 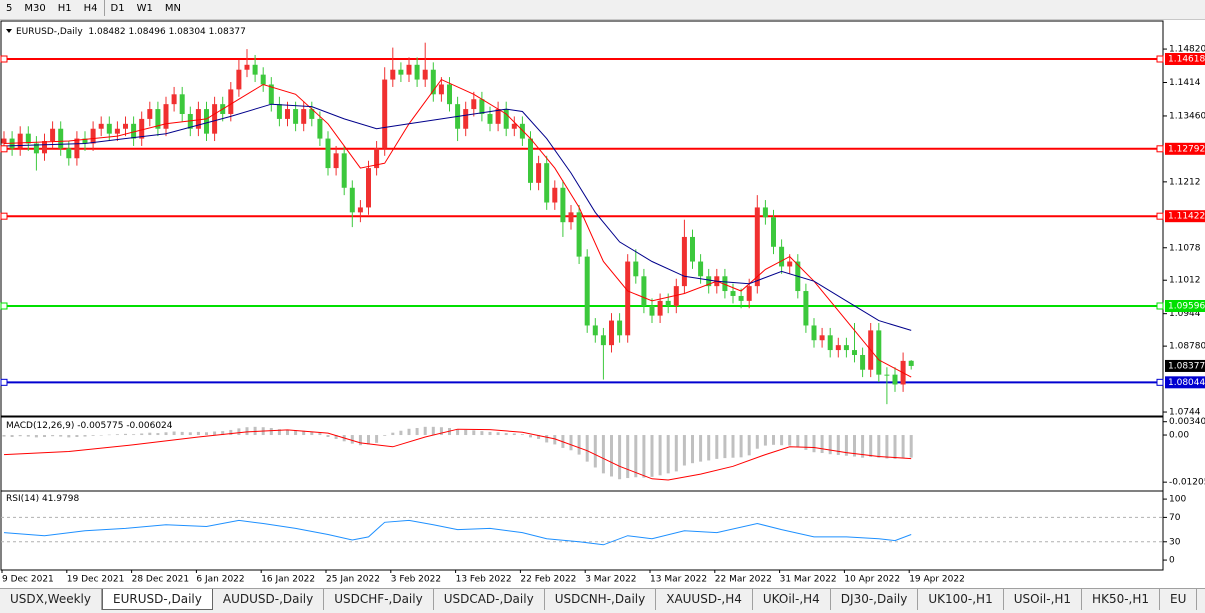 What do you see at coordinates (704, 599) in the screenshot?
I see `chart-tab: XAUUSD-,H4` at bounding box center [704, 599].